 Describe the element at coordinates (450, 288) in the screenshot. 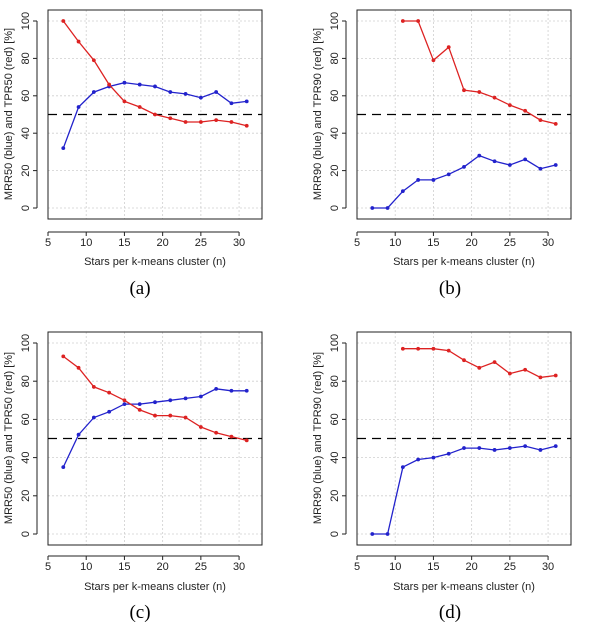

I see `panel-caption: (b)` at that location.